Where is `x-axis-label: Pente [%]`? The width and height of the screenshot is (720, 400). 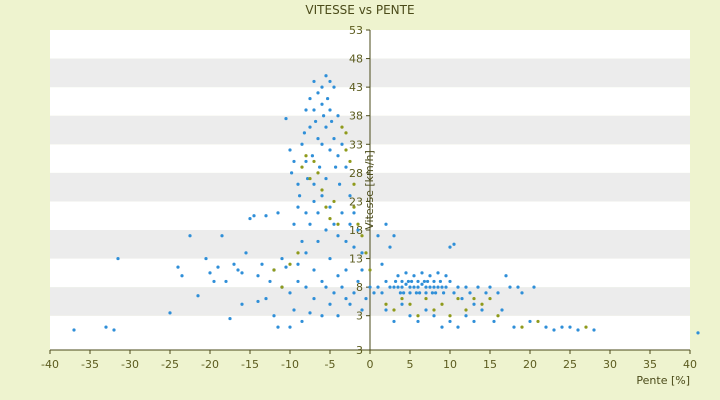 x-axis-label: Pente [%] is located at coordinates (663, 380).